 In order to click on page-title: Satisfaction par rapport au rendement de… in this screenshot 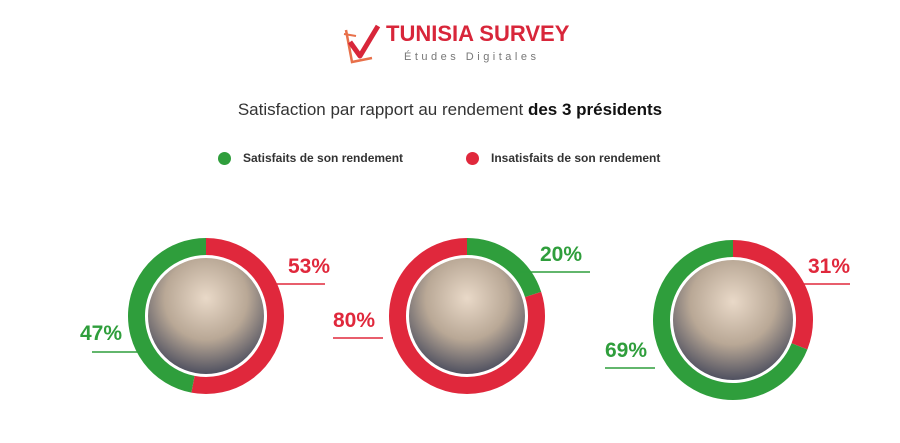, I will do `click(450, 110)`.